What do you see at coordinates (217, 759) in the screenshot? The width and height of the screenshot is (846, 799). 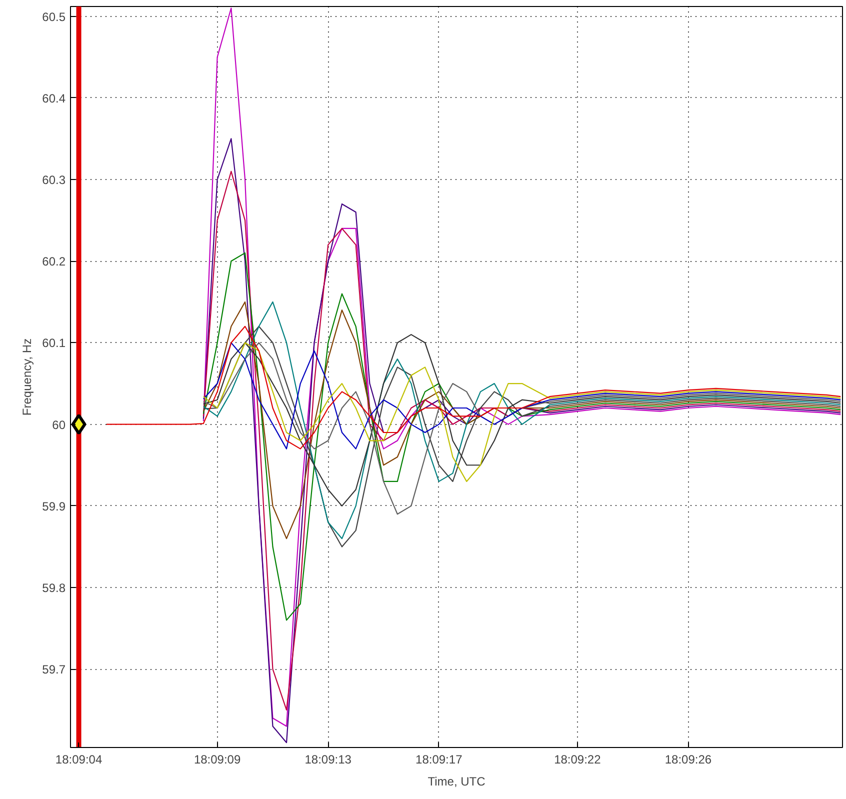 I see `x-tick-label: 18:09:09` at bounding box center [217, 759].